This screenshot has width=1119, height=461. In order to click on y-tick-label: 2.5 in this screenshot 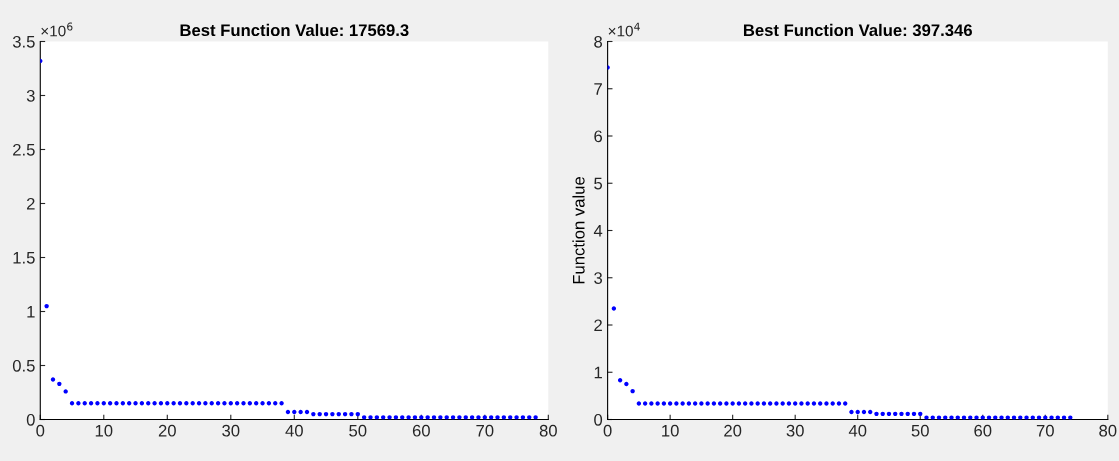, I will do `click(24, 149)`.